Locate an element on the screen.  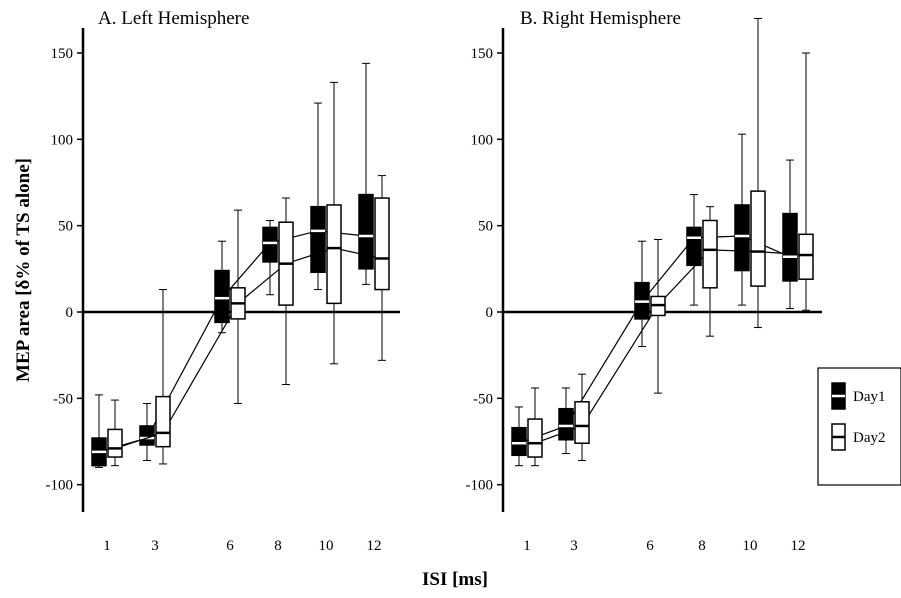
box-day2-isi-12-left is located at coordinates (382, 244).